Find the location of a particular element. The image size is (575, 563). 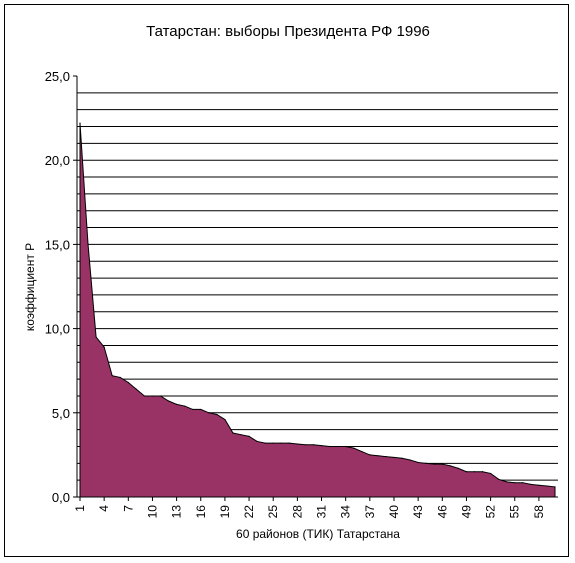

x-tick-label: 34 is located at coordinates (346, 512).